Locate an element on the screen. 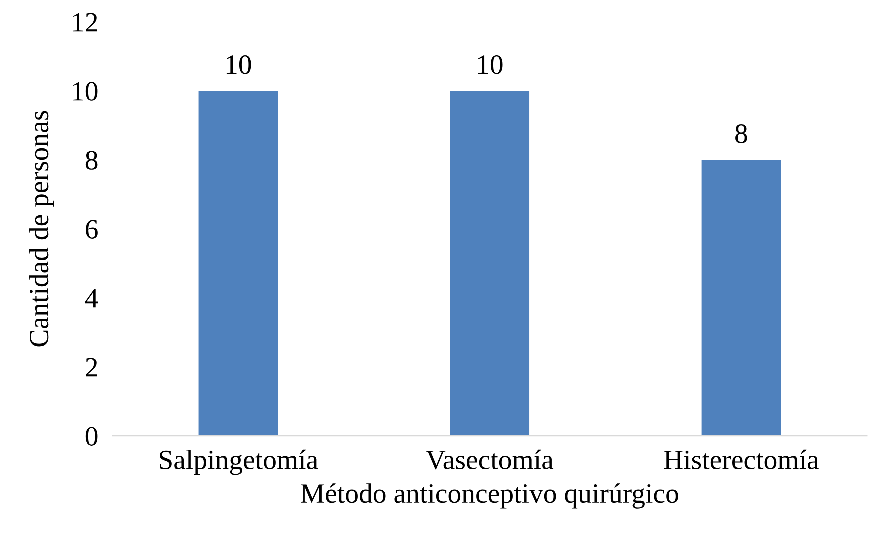 The image size is (894, 537). y-tick-label: 10 is located at coordinates (85, 91).